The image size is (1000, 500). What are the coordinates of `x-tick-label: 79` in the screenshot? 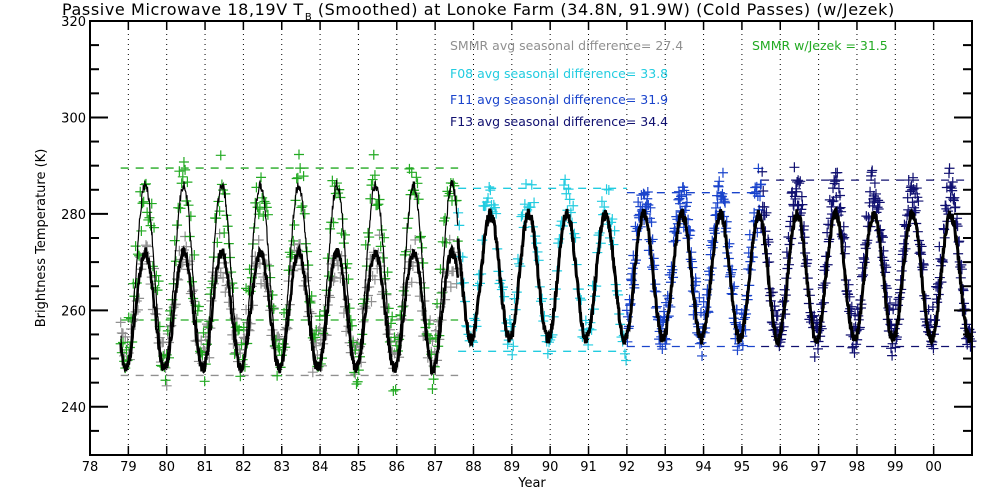 It's located at (128, 467).